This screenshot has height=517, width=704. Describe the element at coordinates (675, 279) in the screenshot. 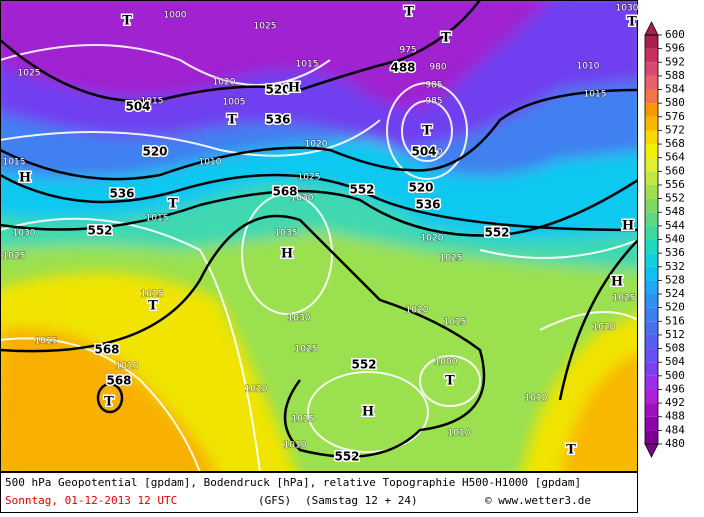

I see `colorbar-tick-label: 528` at that location.